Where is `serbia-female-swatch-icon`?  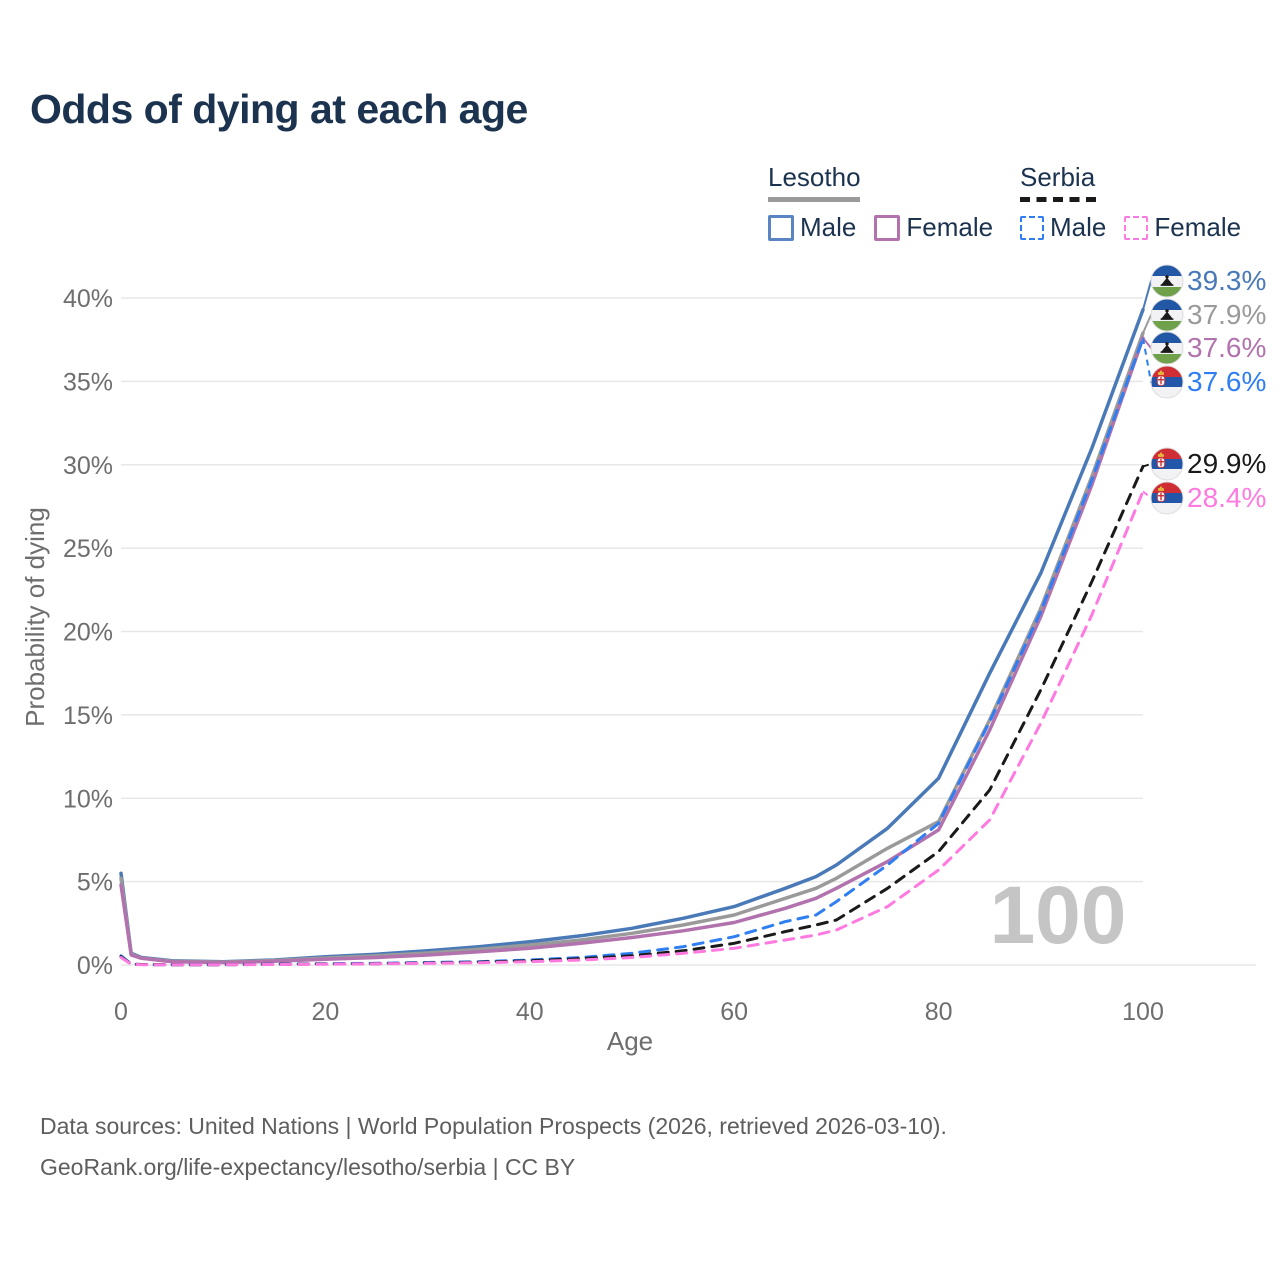
serbia-female-swatch-icon is located at coordinates (1136, 227).